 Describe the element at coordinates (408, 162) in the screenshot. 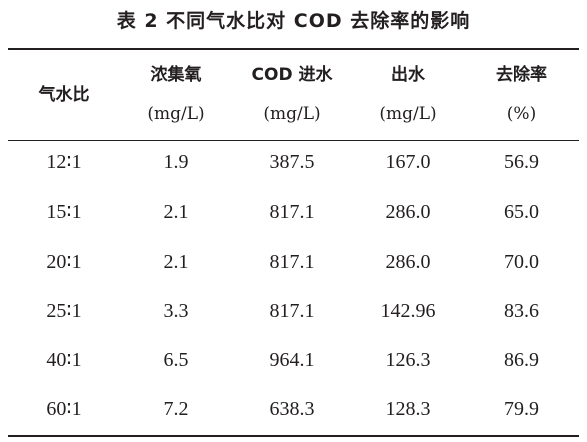

I see `cell-outflow: 167.0` at that location.